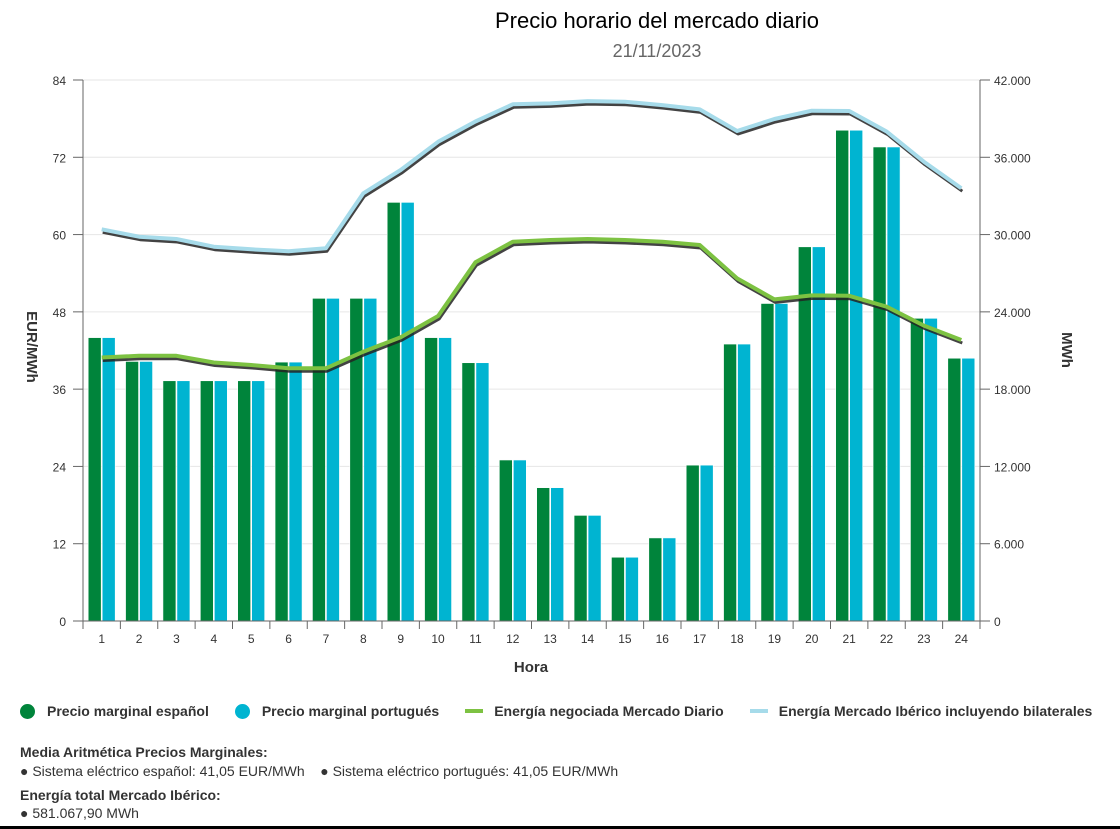 The width and height of the screenshot is (1120, 829). What do you see at coordinates (700, 639) in the screenshot?
I see `x-tick-label: 17` at bounding box center [700, 639].